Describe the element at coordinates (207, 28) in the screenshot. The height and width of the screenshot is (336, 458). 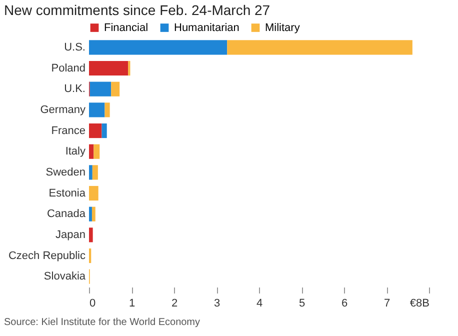
I see `legend-label: Humanitarian` at that location.